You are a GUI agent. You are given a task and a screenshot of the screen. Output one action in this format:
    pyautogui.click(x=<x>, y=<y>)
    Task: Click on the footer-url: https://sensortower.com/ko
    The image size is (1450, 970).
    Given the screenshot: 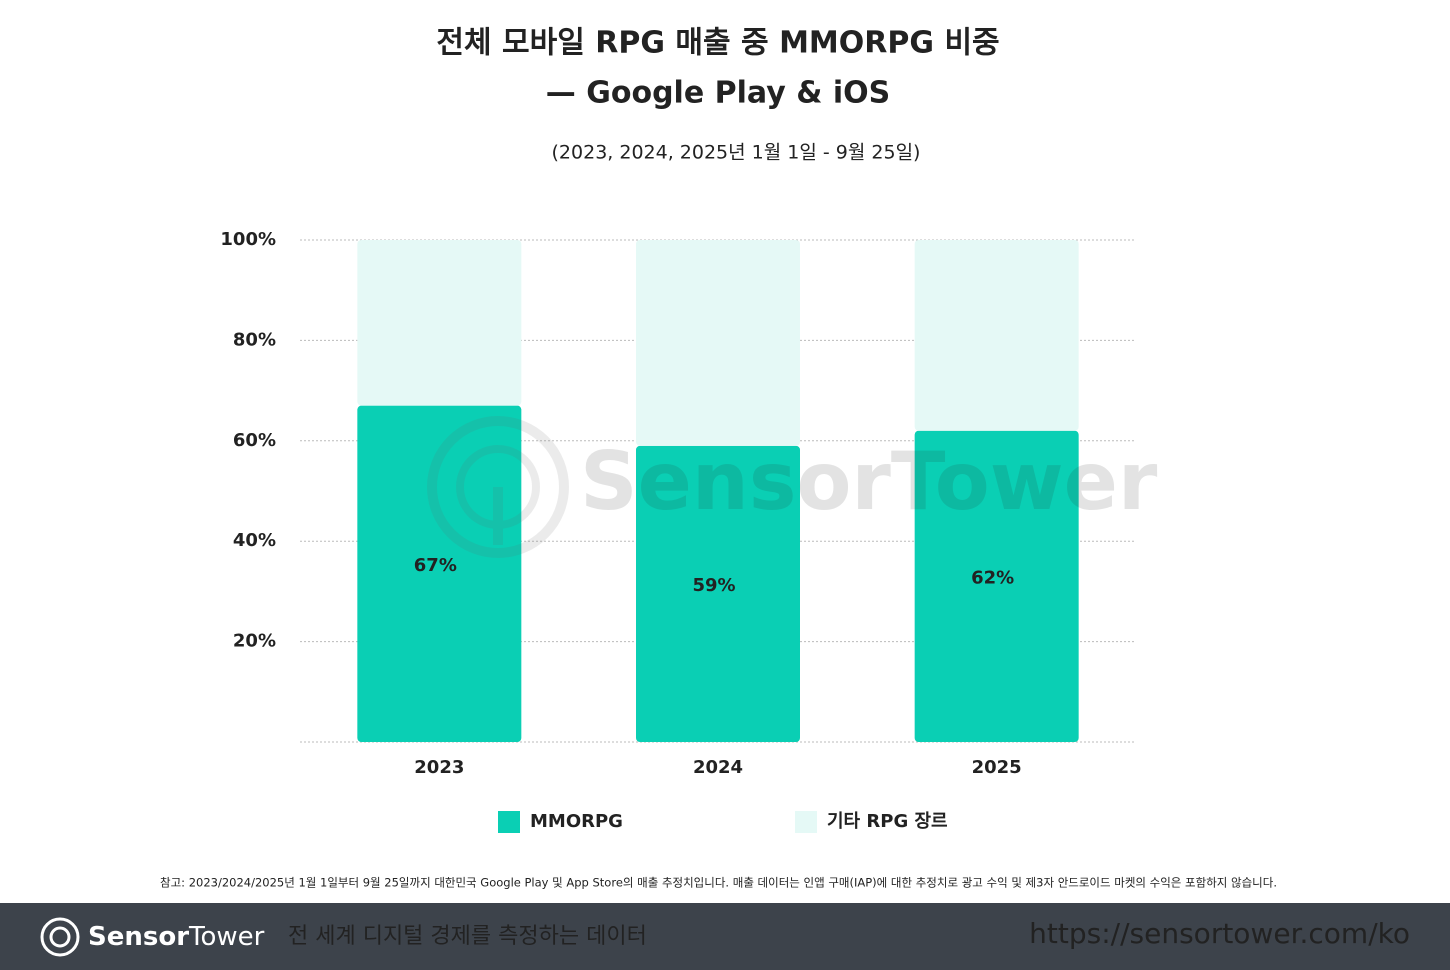 What is the action you would take?
    pyautogui.click(x=1219, y=933)
    